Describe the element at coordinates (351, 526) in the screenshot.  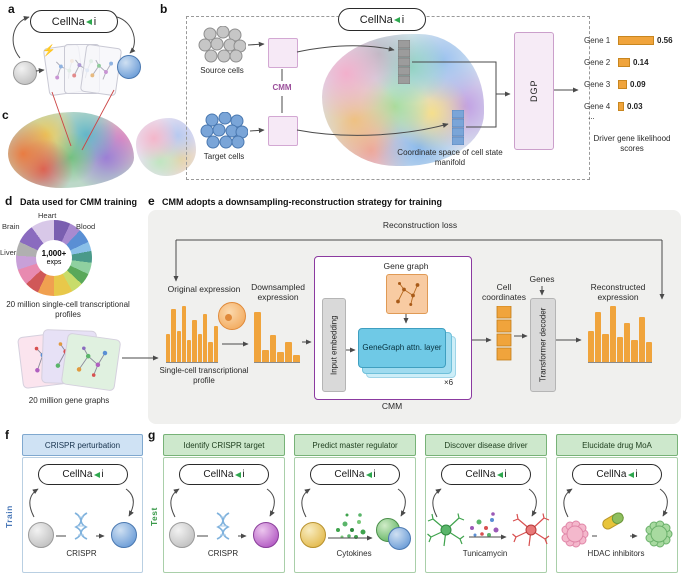
I see `cytokines-dots-icon` at that location.